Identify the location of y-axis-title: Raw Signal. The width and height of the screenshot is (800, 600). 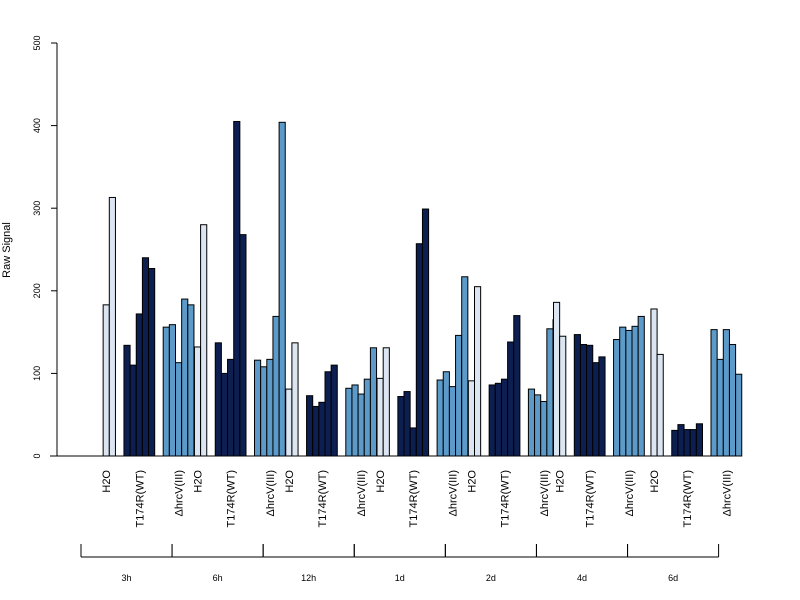
(7, 250).